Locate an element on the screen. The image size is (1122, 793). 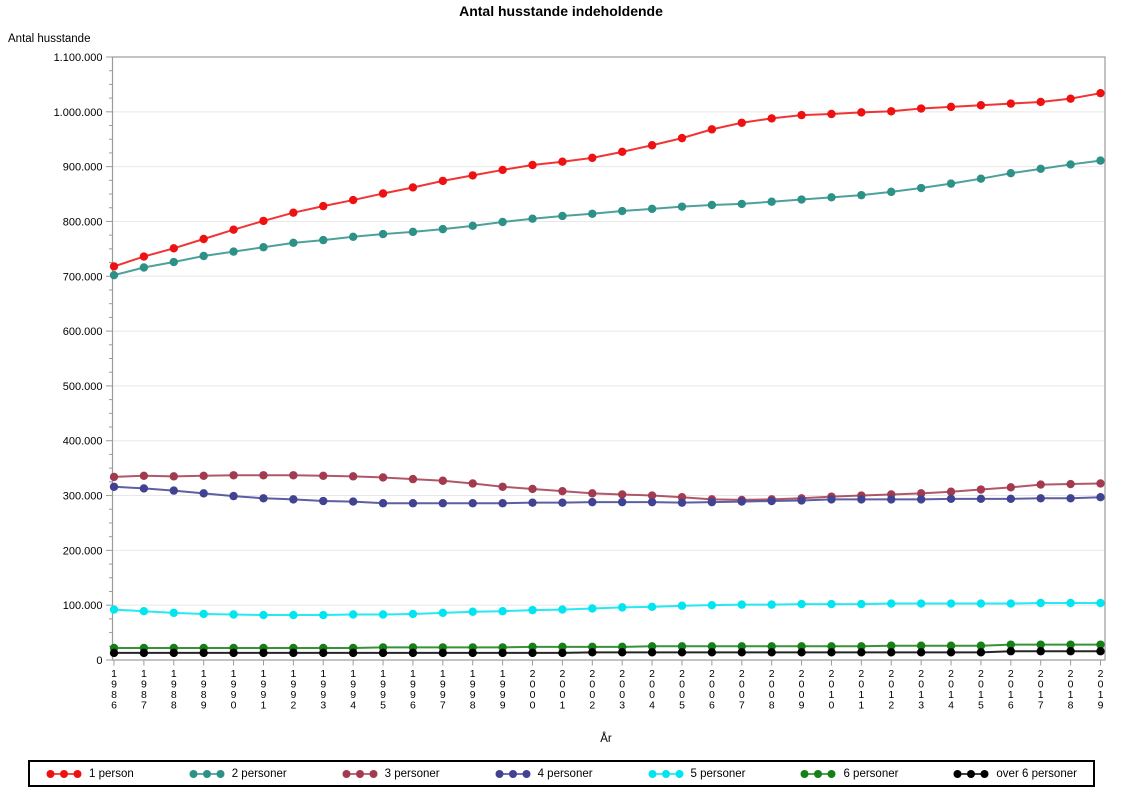
legend-marker-icon-5-personer is located at coordinates (666, 773).